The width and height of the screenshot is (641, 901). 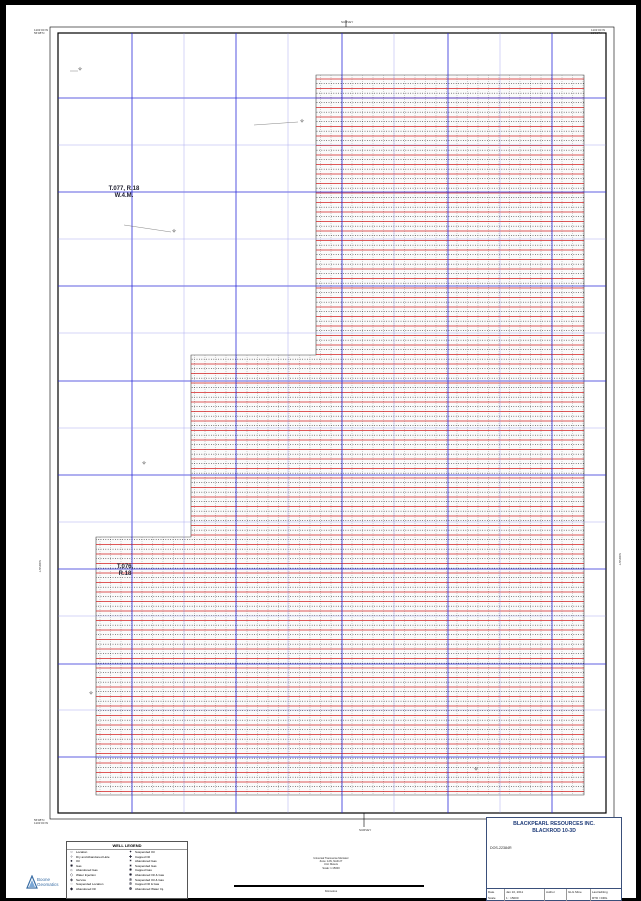 What do you see at coordinates (40, 566) in the screenshot?
I see `left-side-label: SURVEY` at bounding box center [40, 566].